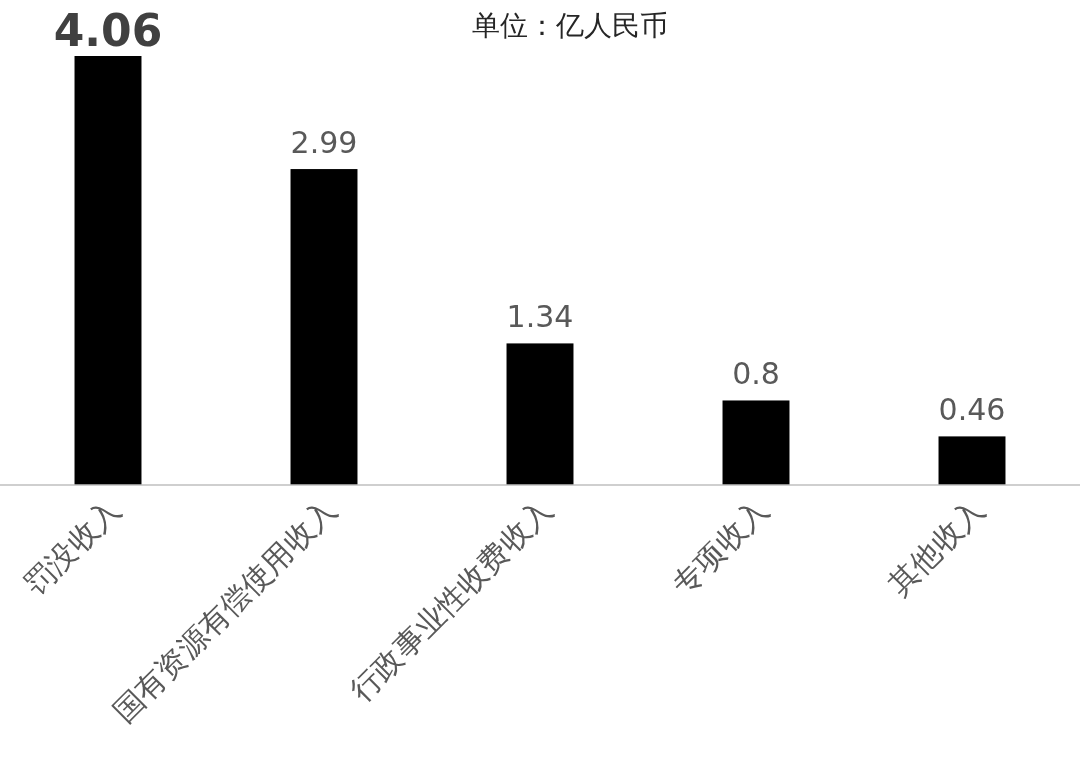  Describe the element at coordinates (540, 317) in the screenshot. I see `data-label: 1.34` at that location.